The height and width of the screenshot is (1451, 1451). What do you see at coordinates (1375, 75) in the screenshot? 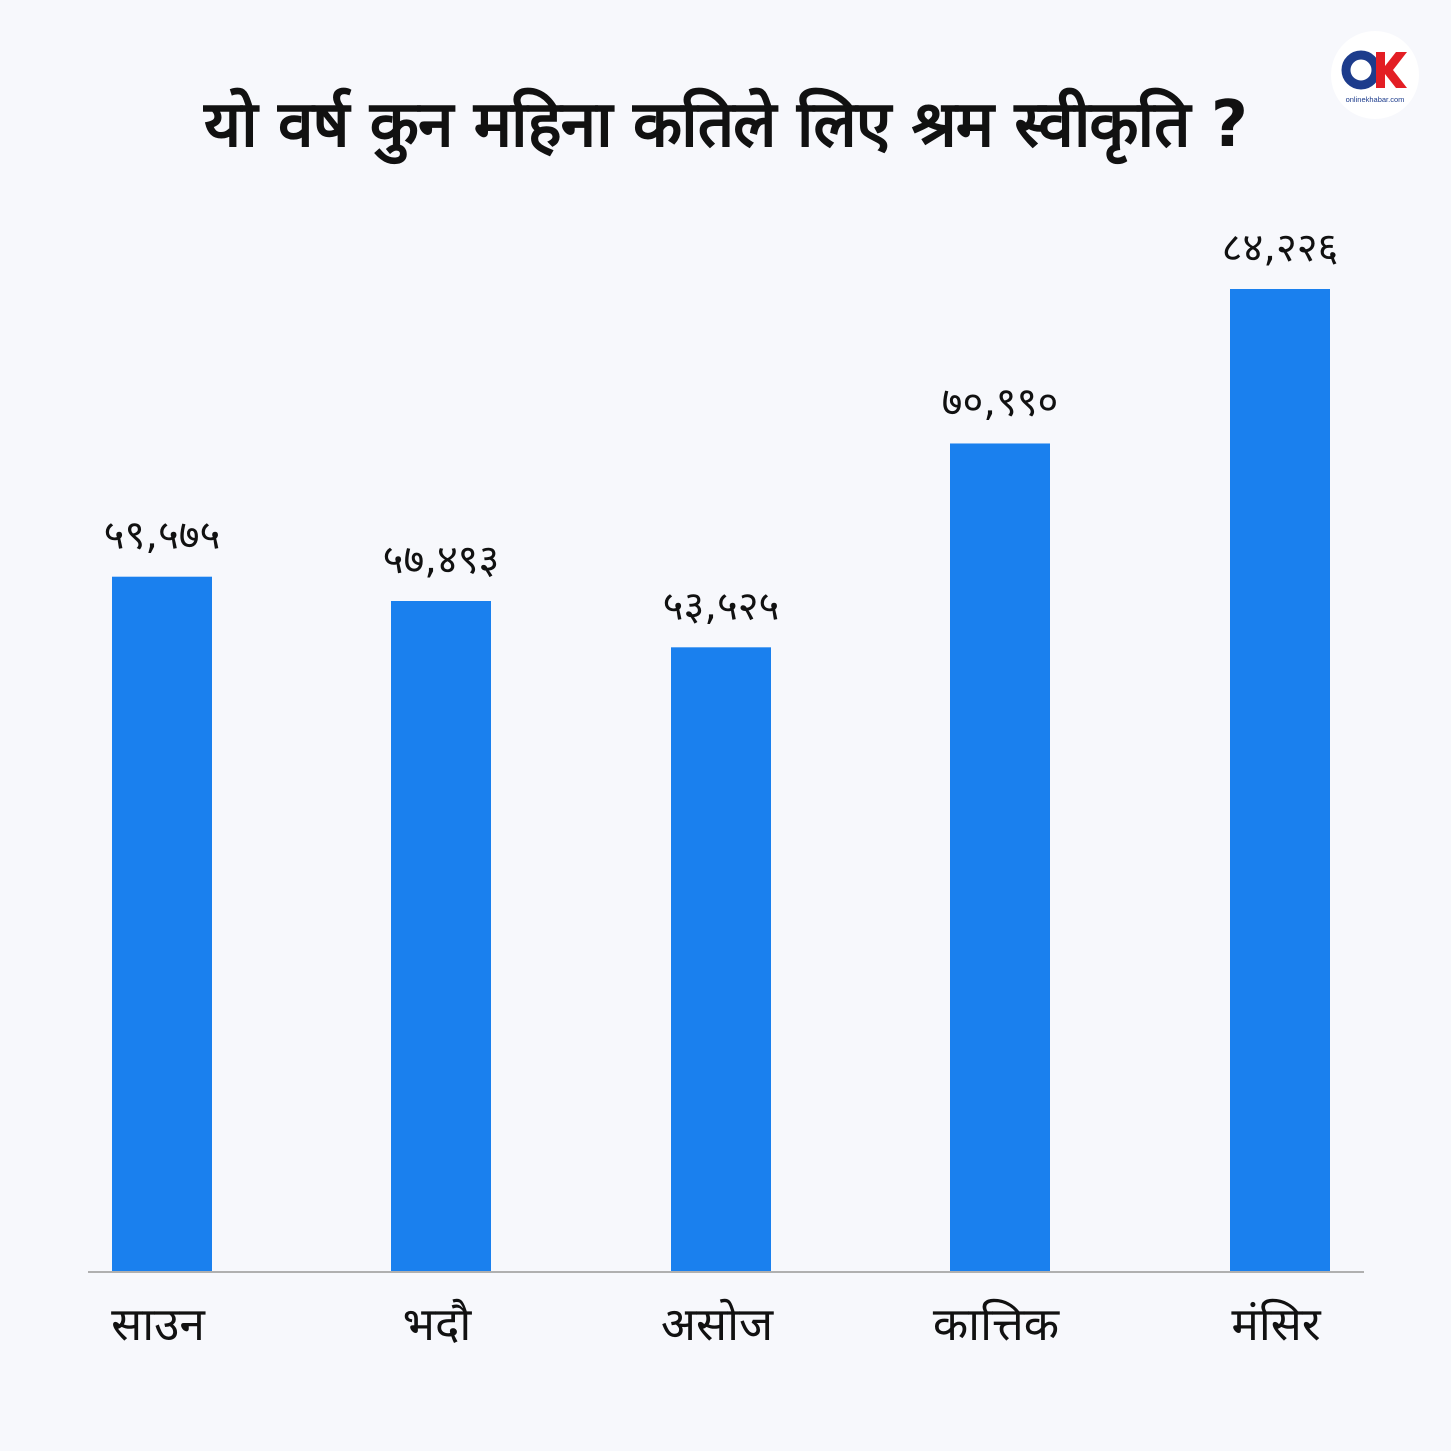
I see `onlinekhabar-logo-icon: onlinekhabar.com` at bounding box center [1375, 75].